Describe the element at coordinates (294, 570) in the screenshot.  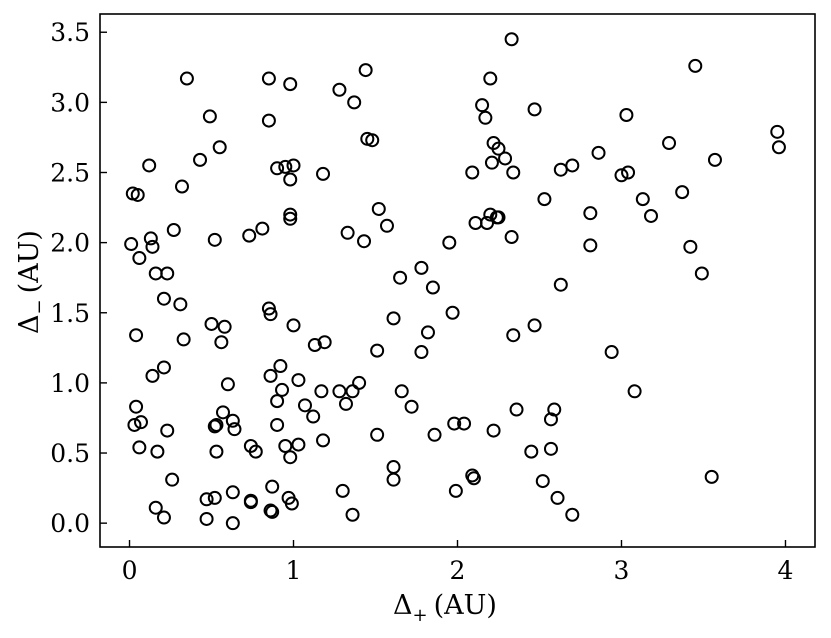
I see `x-tick-label: 1` at that location.